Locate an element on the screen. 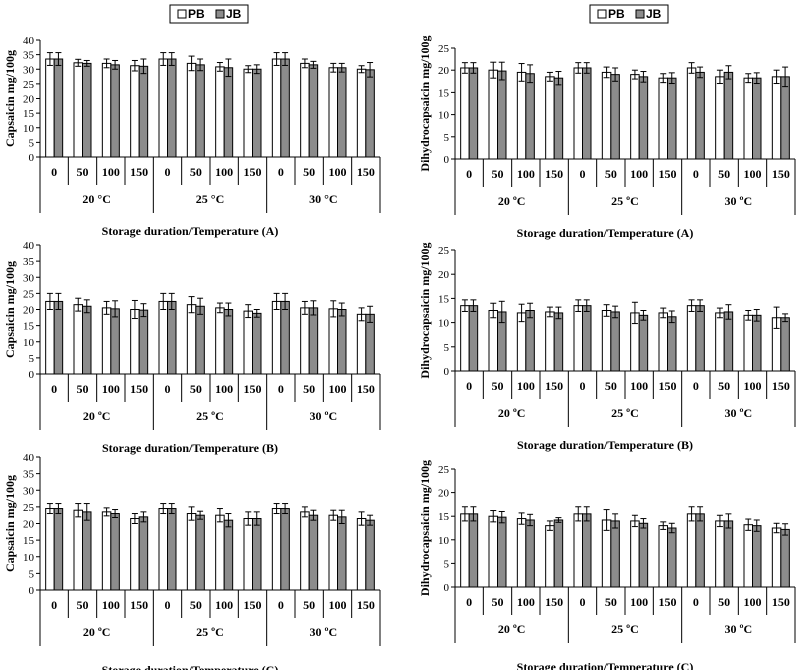 This screenshot has width=799, height=670. y-tick-label: 15 is located at coordinates (29, 114).